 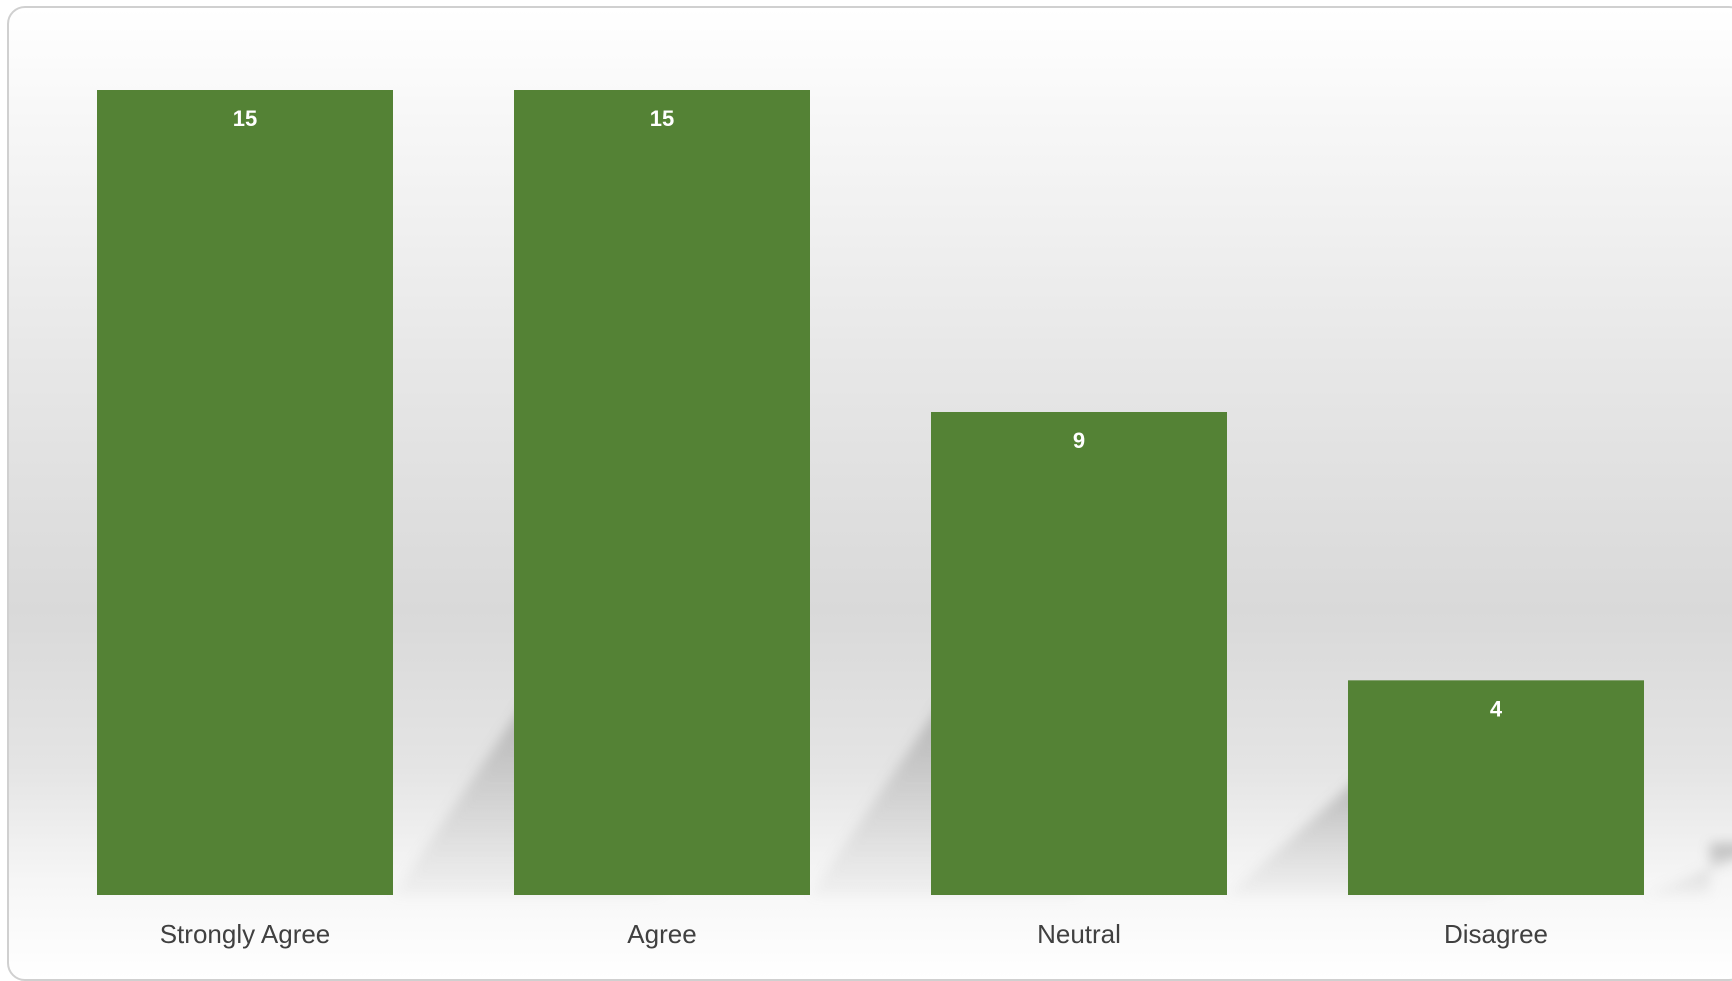 What do you see at coordinates (1496, 708) in the screenshot?
I see `data-label: 4` at bounding box center [1496, 708].